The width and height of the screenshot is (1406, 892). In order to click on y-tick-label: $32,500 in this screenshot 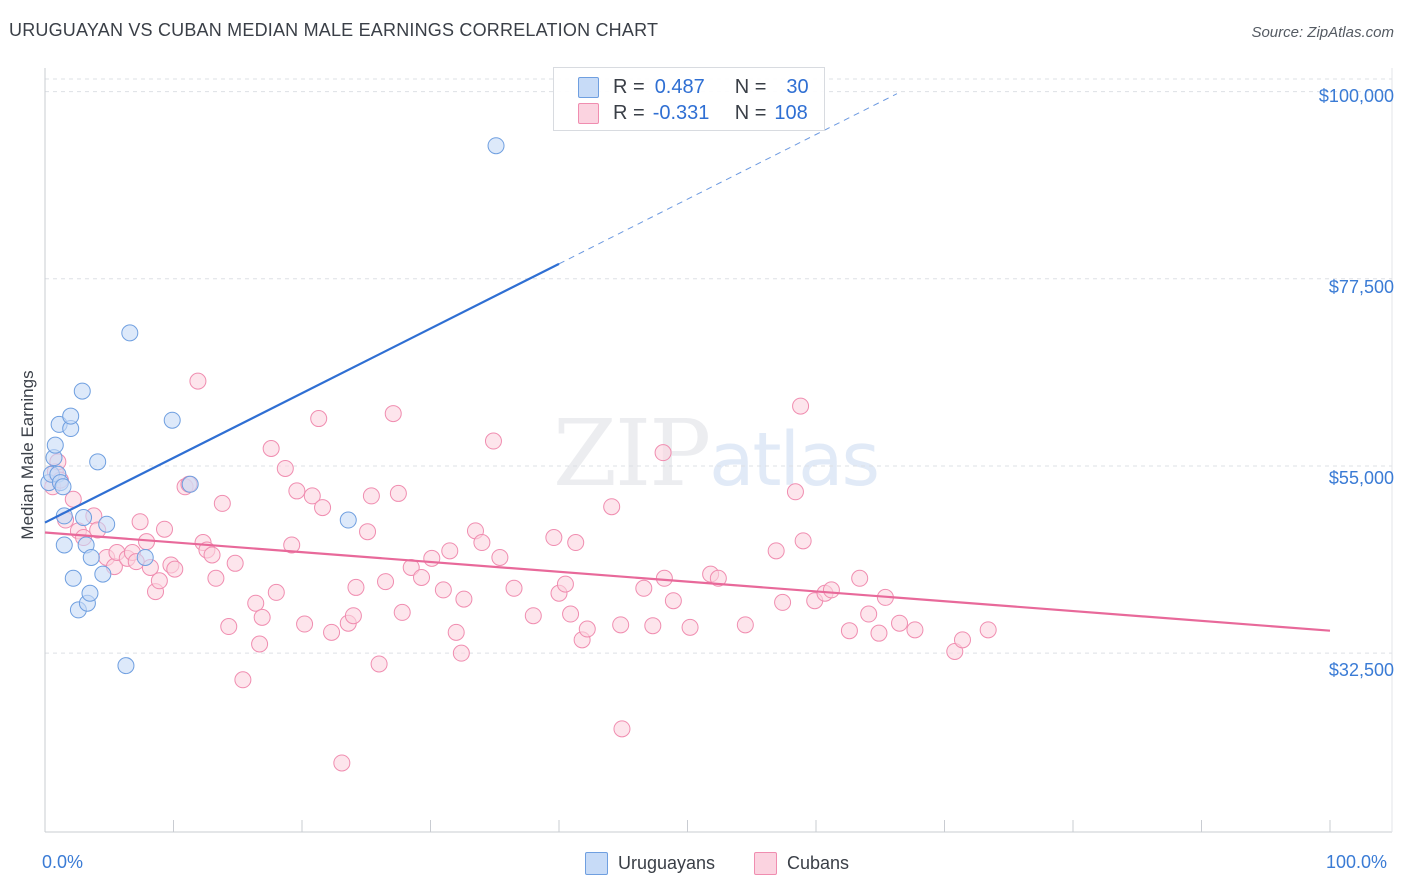, I will do `click(1361, 670)`.